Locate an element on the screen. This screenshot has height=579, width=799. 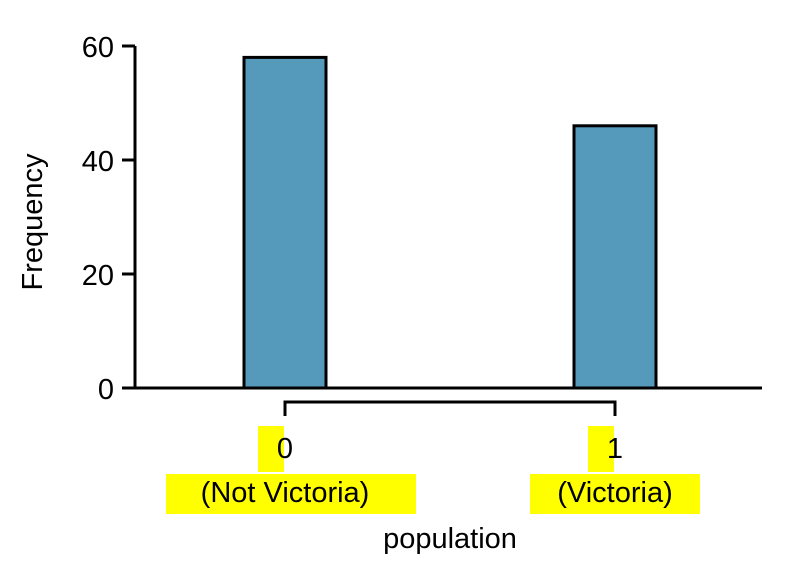
highlight-layer is located at coordinates (433, 470).